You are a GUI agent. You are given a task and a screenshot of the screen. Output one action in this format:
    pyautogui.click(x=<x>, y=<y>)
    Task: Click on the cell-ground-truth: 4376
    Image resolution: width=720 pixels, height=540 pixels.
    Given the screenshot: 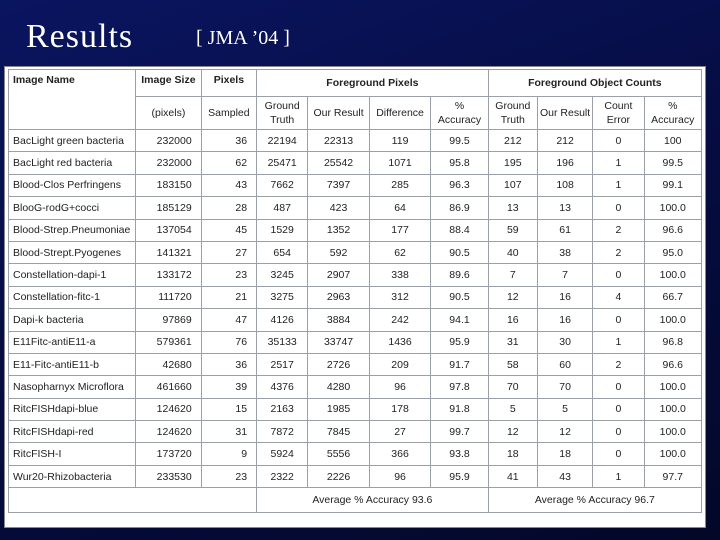 What is the action you would take?
    pyautogui.click(x=282, y=387)
    